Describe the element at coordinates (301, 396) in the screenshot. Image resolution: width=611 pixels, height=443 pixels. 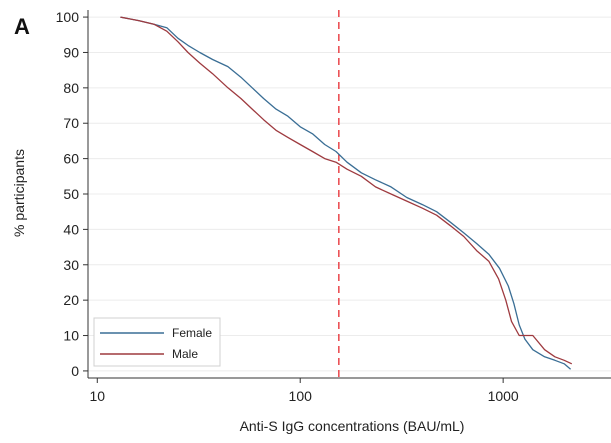
I see `x-tick-label: 100` at that location.